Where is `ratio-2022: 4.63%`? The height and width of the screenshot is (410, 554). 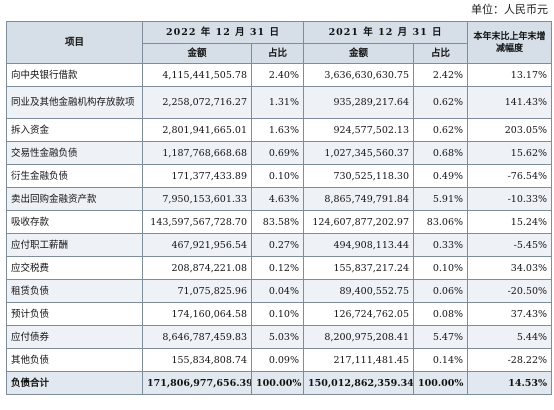 ratio-2022: 4.63% is located at coordinates (277, 199).